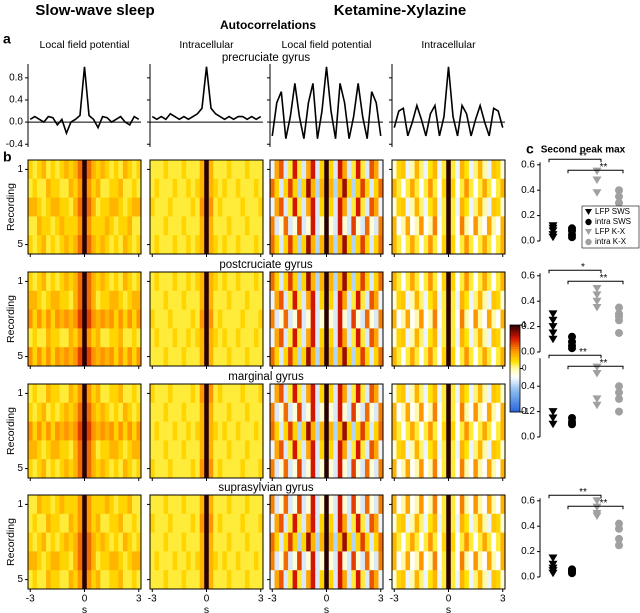 Image resolution: width=640 pixels, height=613 pixels. I want to click on significance-label: **, so click(583, 492).